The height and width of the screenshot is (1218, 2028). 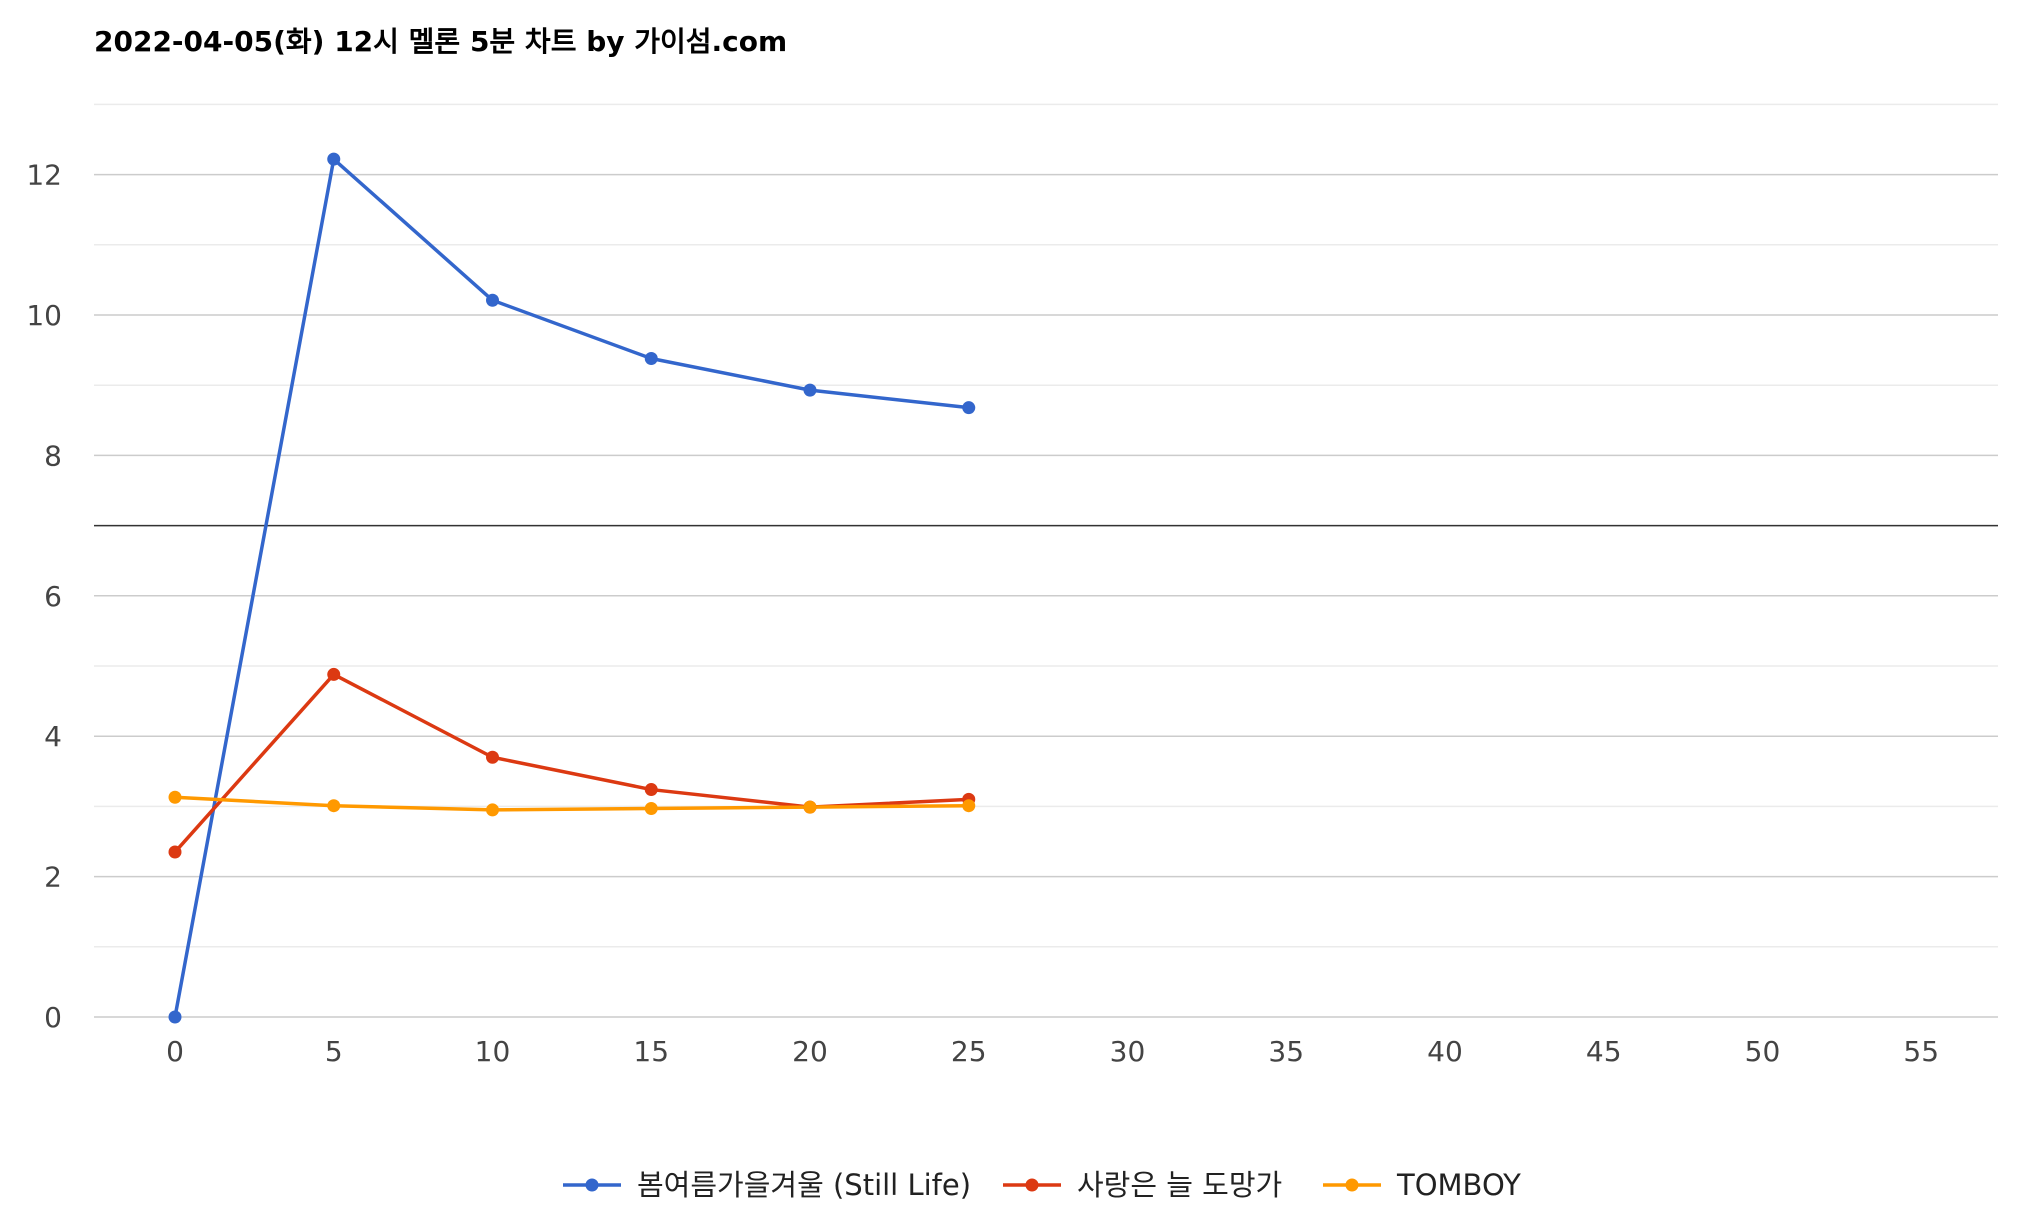 I want to click on x-tick-label: 20, so click(x=810, y=1051).